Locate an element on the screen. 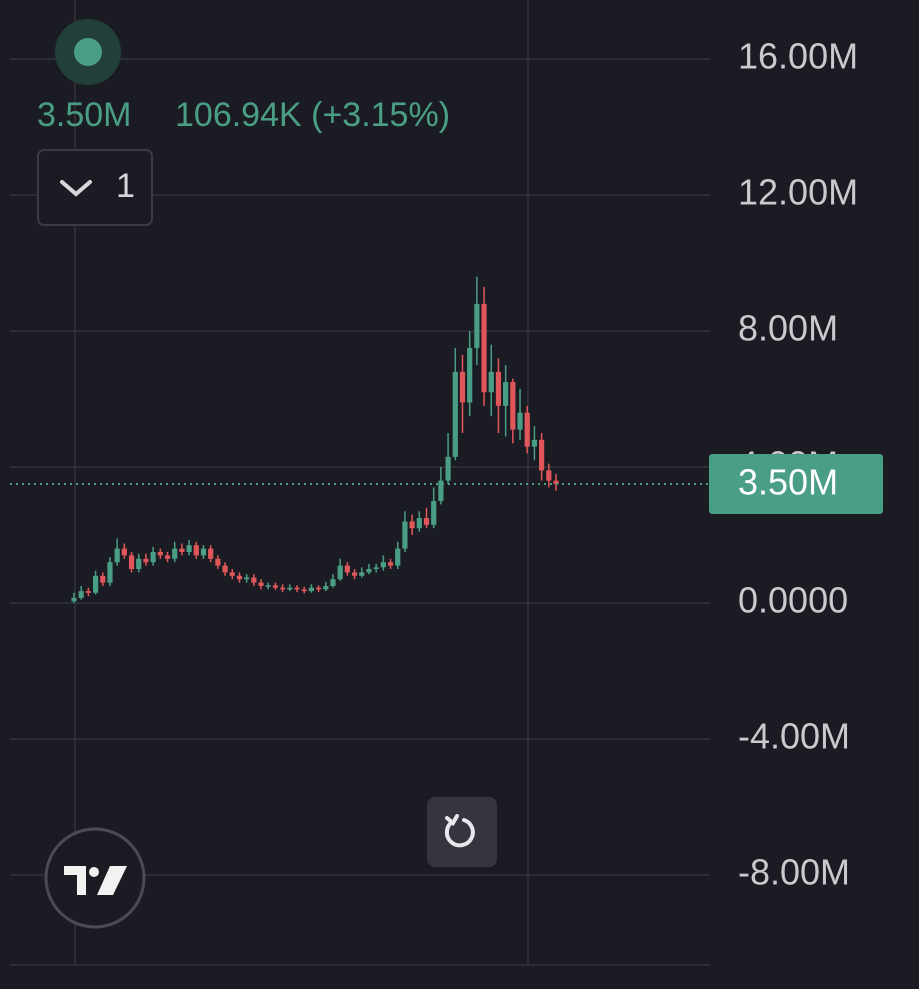 The image size is (919, 989). last-price-label: 3.50M is located at coordinates (788, 482).